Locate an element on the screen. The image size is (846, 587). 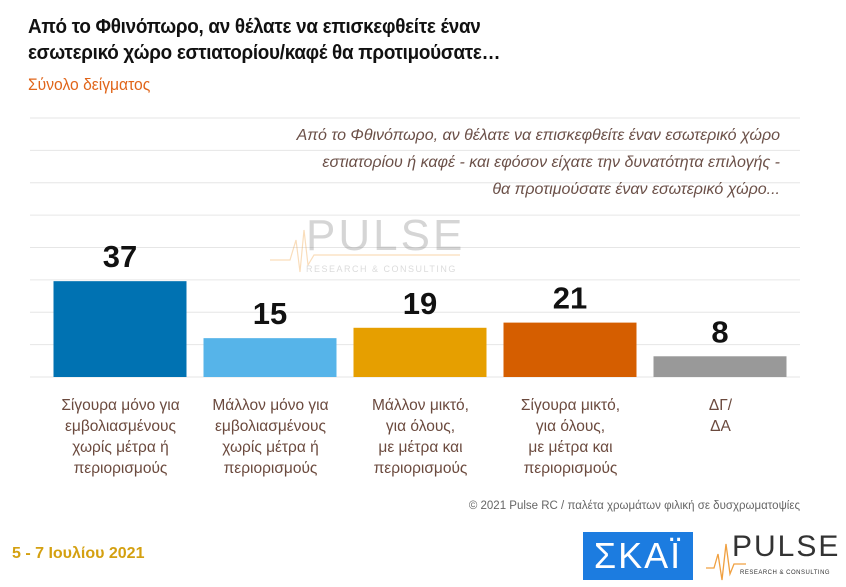
survey-dates: 5 - 7 Ιουλίου 2021 is located at coordinates (78, 553).